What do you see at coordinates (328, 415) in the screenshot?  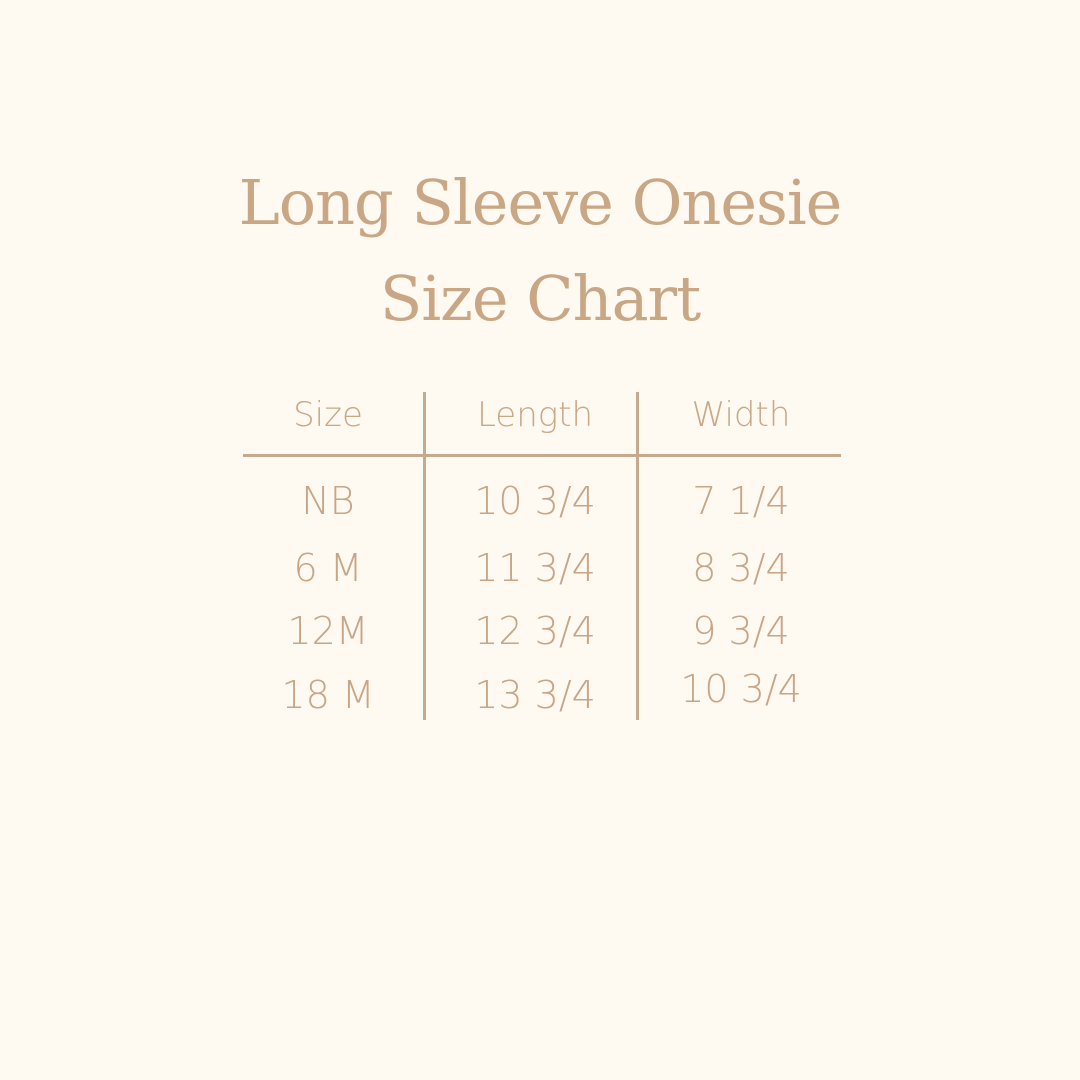 I see `header-size: Size` at bounding box center [328, 415].